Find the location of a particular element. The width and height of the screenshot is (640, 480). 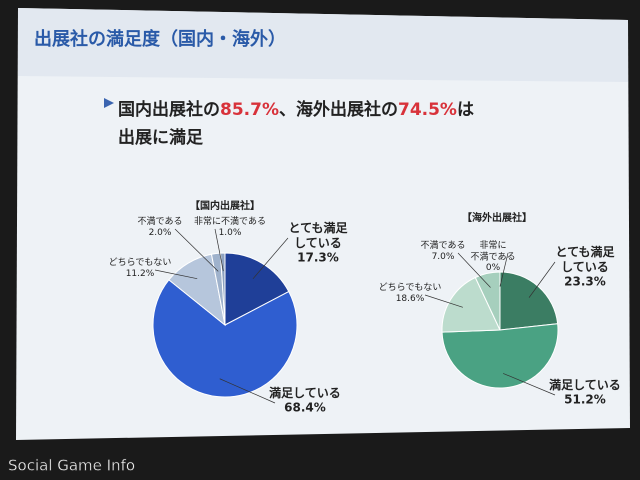

slice-value-label: 51.2% is located at coordinates (585, 400).